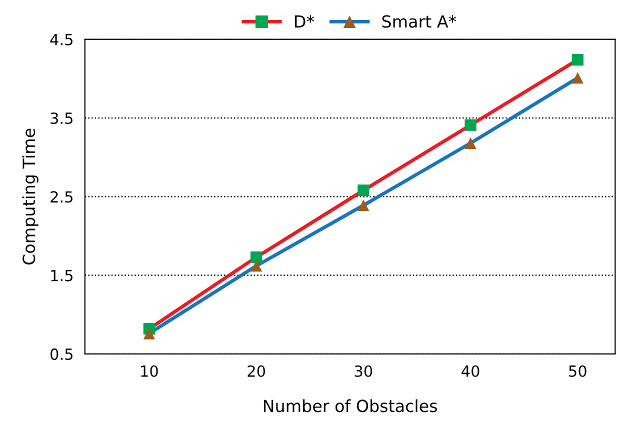 The image size is (629, 437). Describe the element at coordinates (61, 40) in the screenshot. I see `y-tick-label: 4.5` at that location.